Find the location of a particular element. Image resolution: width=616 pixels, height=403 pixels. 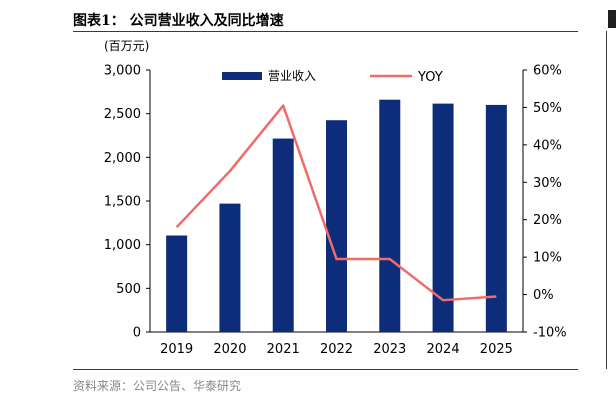

adjacent-figure-rule is located at coordinates (606, 200).